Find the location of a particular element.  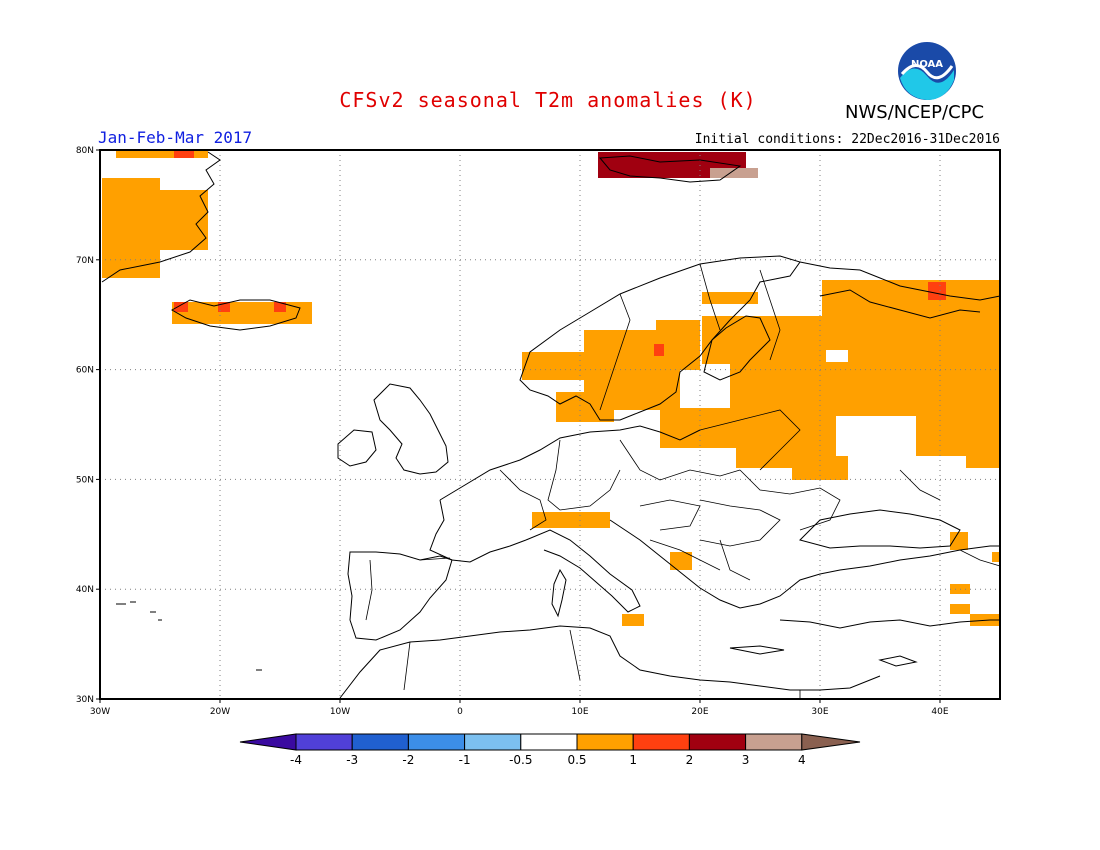

latitude-ticks: 30N 40N 50N 60N 70N 80N is located at coordinates (88, 425).